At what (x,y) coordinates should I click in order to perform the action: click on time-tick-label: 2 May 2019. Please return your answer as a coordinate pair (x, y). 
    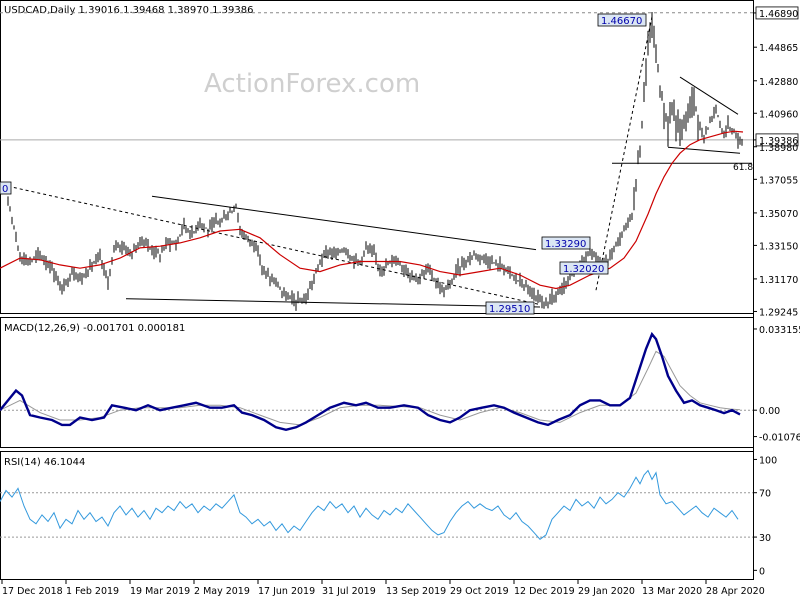
    Looking at the image, I should click on (222, 591).